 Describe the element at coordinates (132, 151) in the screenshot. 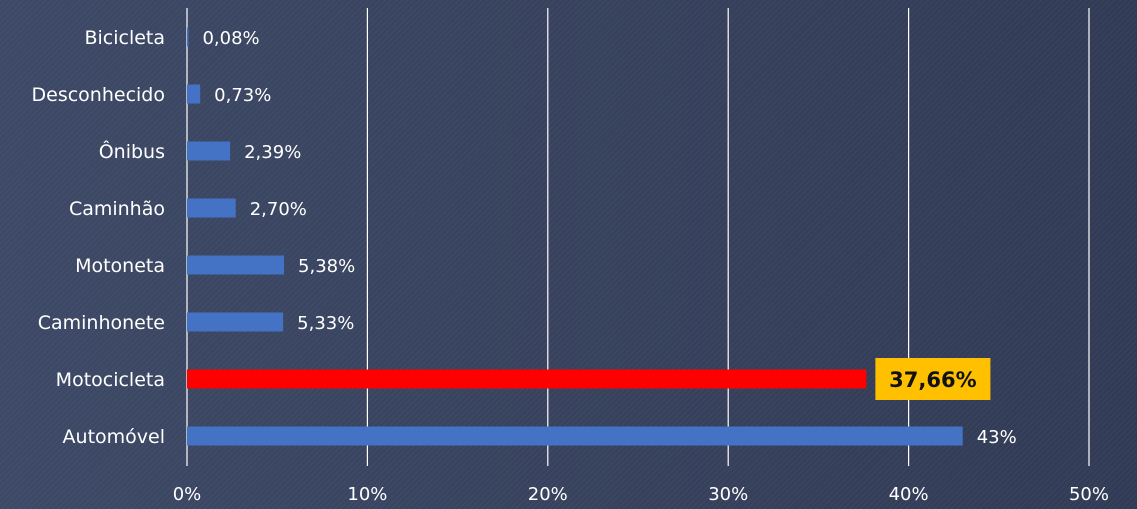

I see `category-label: Ônibus` at that location.